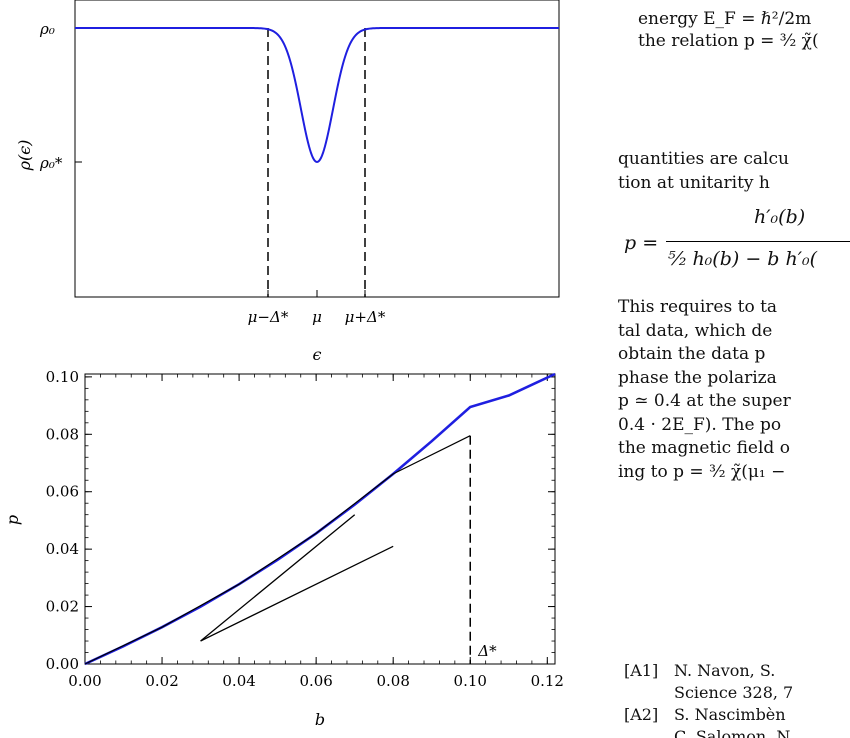 This screenshot has width=850, height=738. I want to click on paragraph-line: obtain the data p, so click(692, 354).